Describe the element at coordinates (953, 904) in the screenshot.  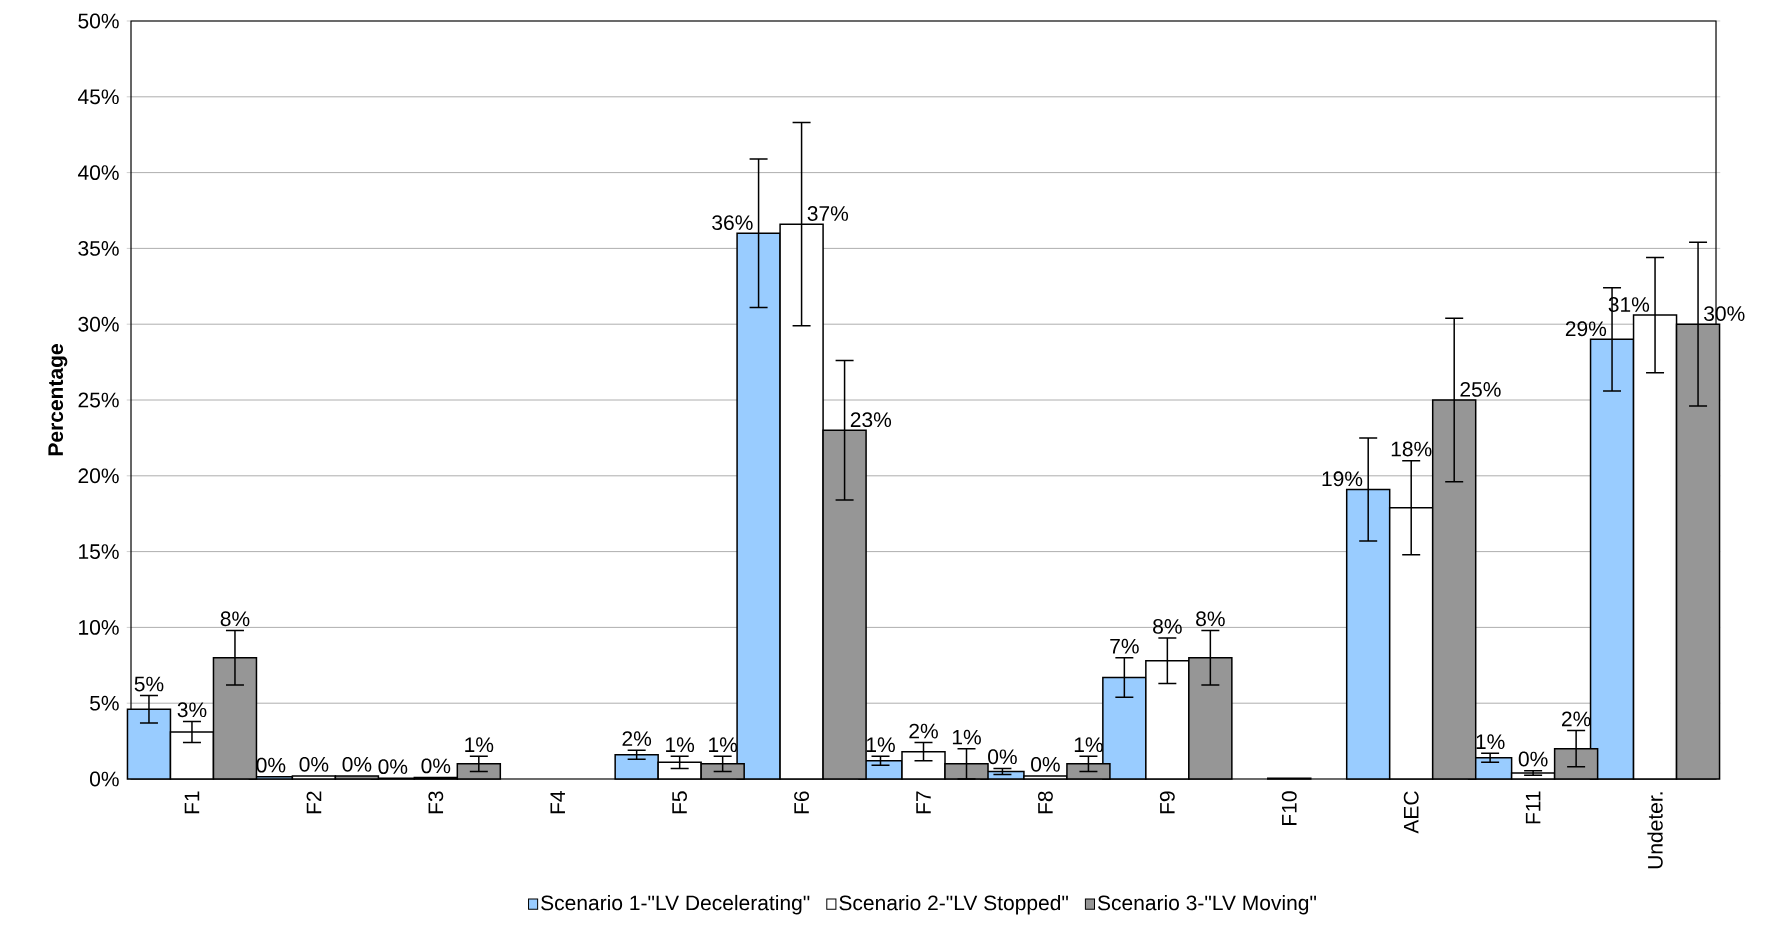
I see `legend-label: Scenario 2-"LV Stopped"` at that location.